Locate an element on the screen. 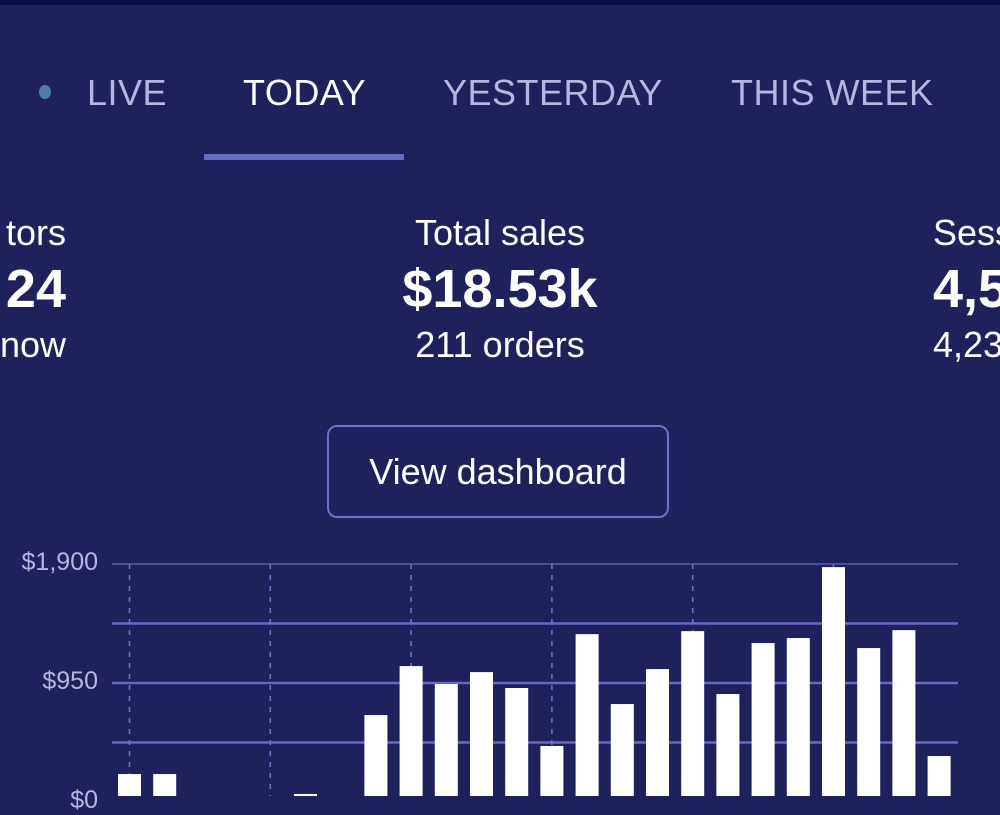  stat-label: Sess is located at coordinates (966, 232).